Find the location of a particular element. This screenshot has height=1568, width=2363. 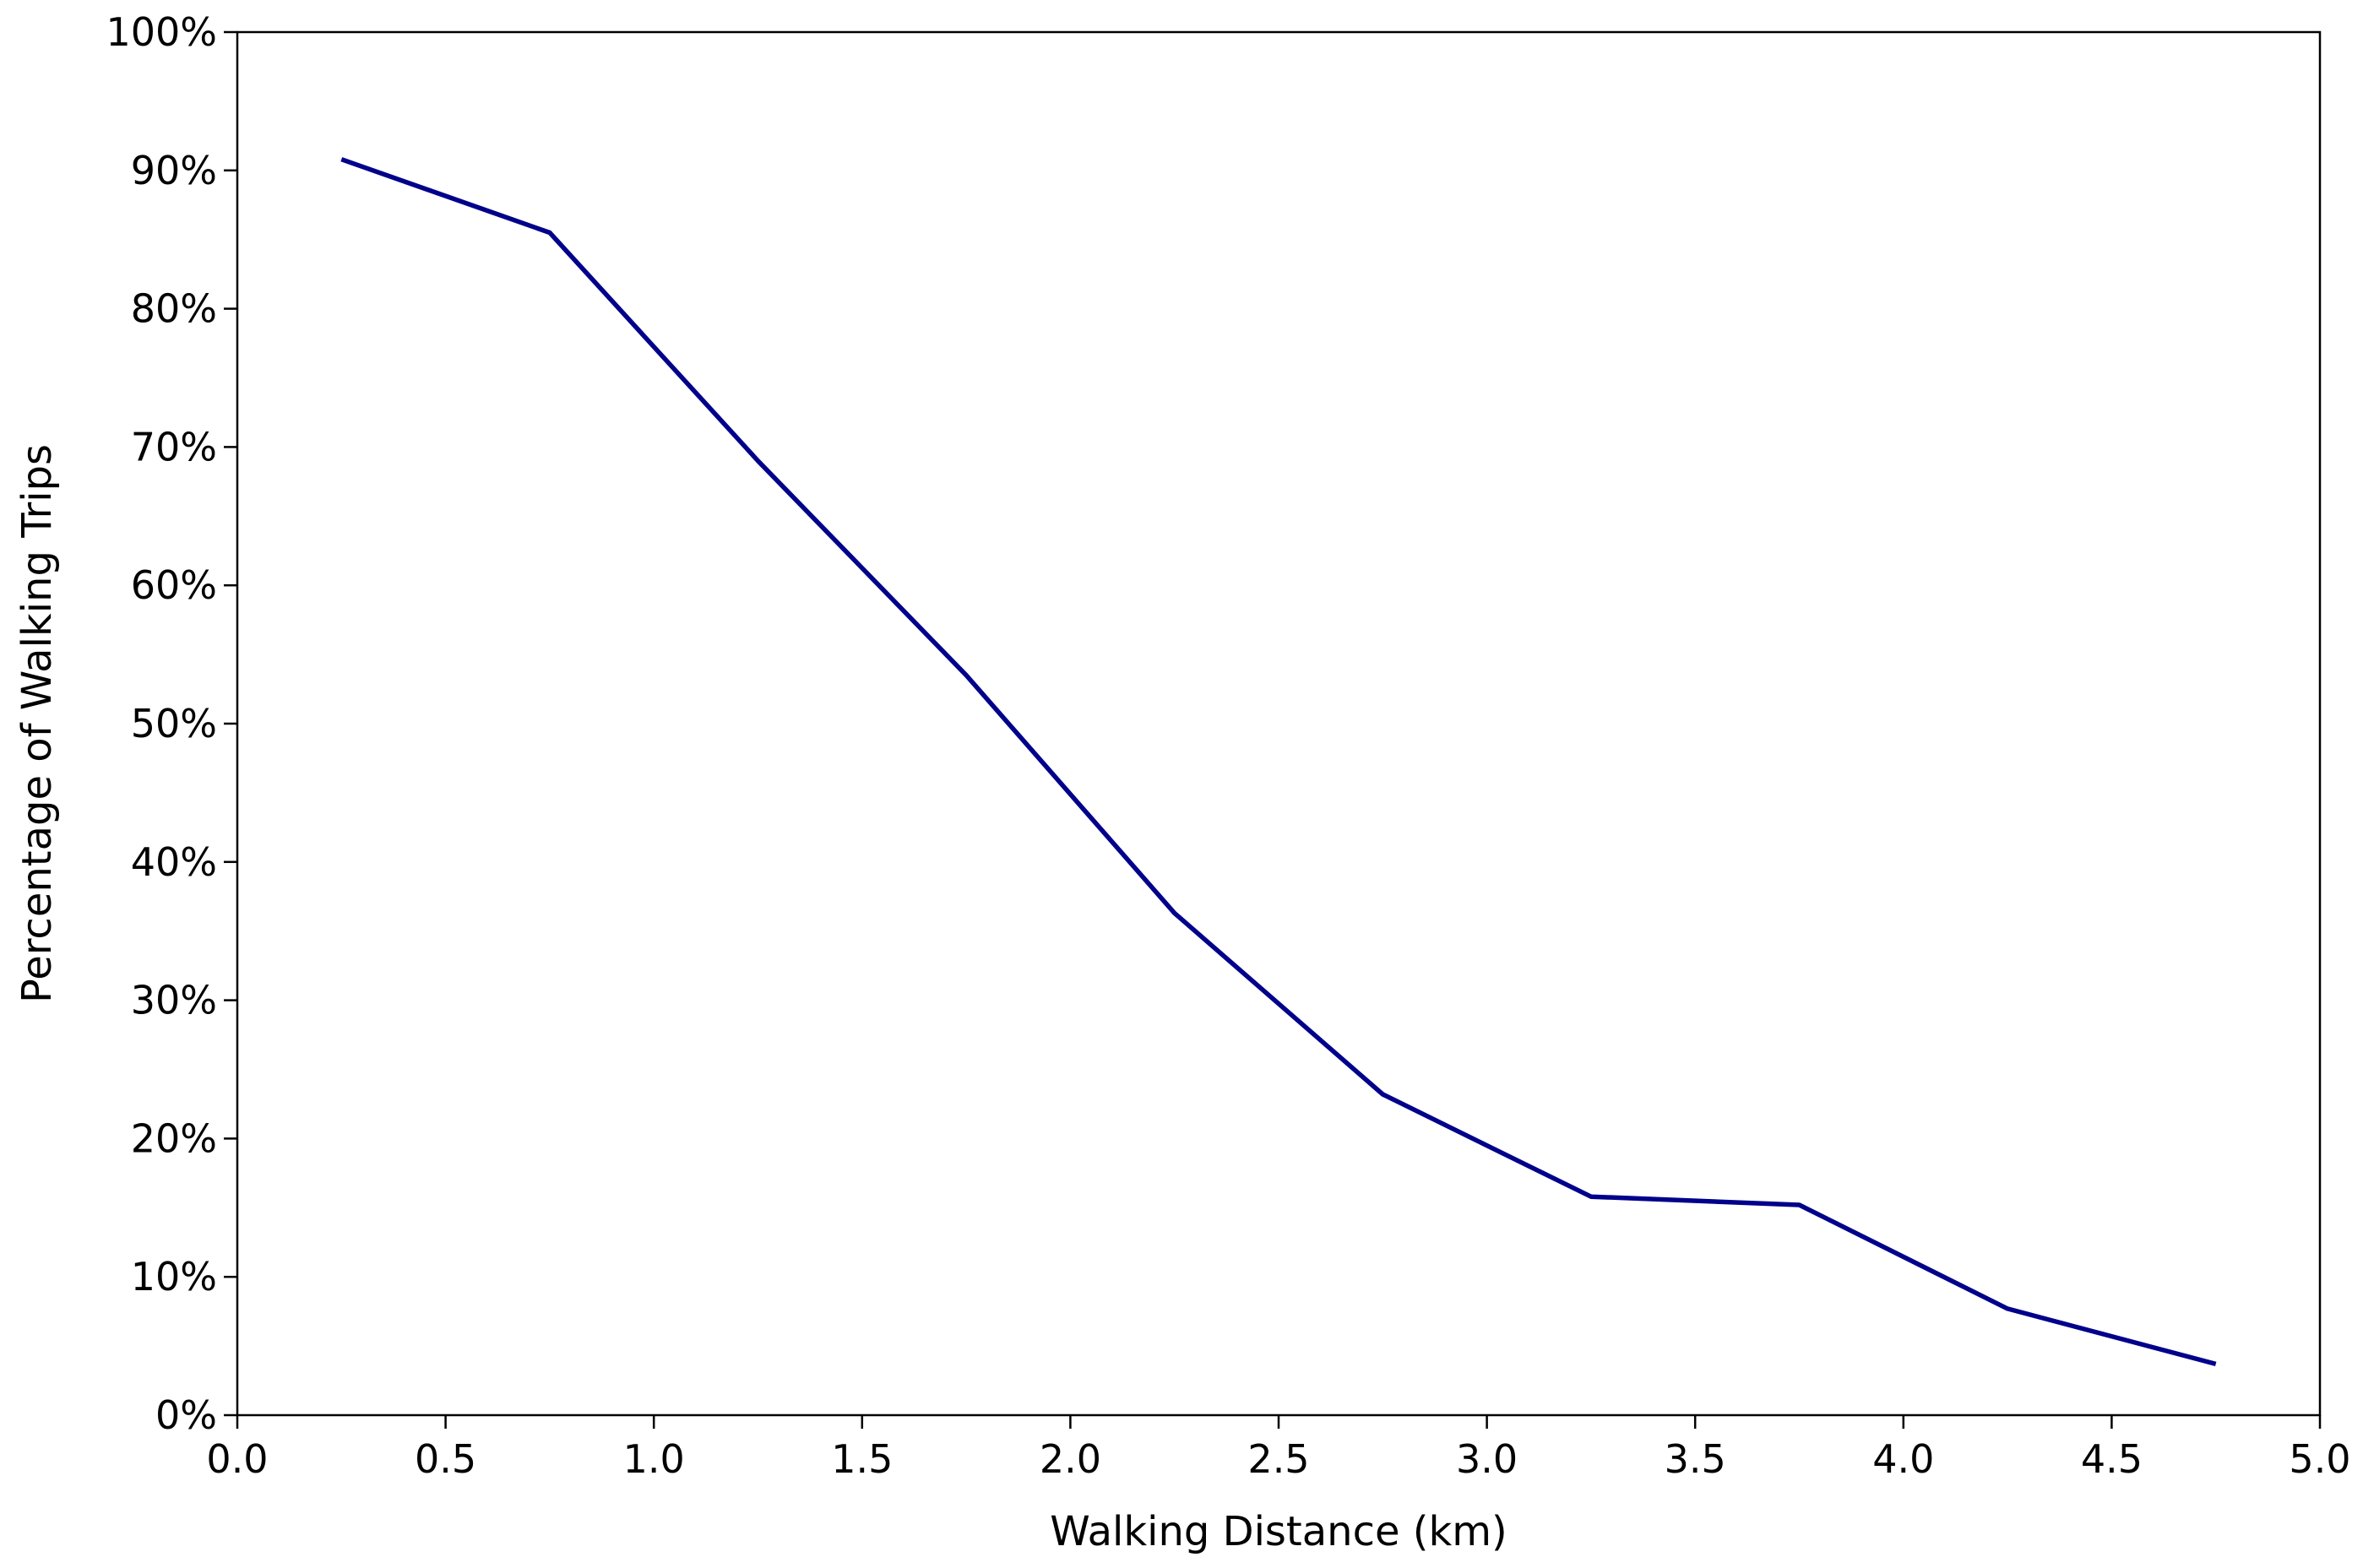

y-tick-label: 0% is located at coordinates (186, 1415).